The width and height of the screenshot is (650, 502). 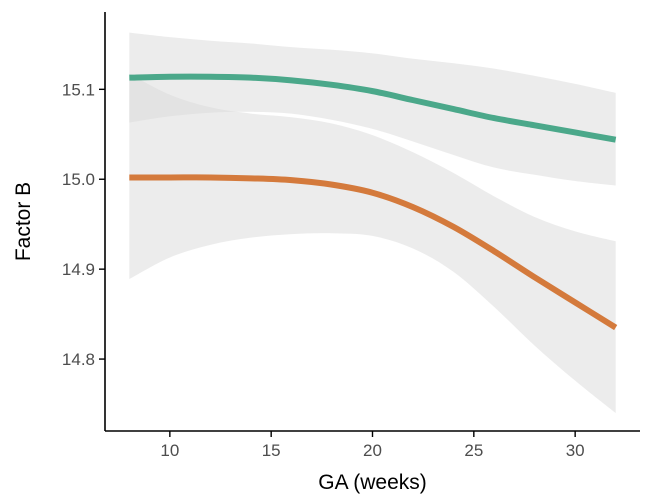 What do you see at coordinates (372, 482) in the screenshot?
I see `x-axis-title: GA (weeks)` at bounding box center [372, 482].